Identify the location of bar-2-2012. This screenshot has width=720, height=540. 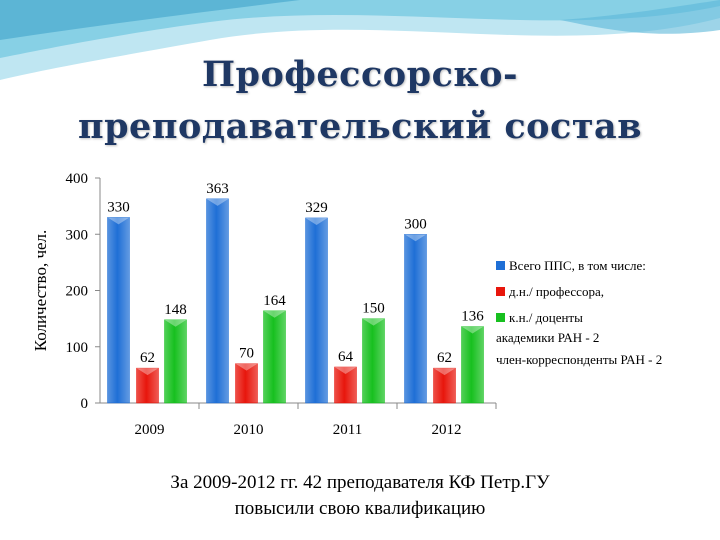
(472, 365).